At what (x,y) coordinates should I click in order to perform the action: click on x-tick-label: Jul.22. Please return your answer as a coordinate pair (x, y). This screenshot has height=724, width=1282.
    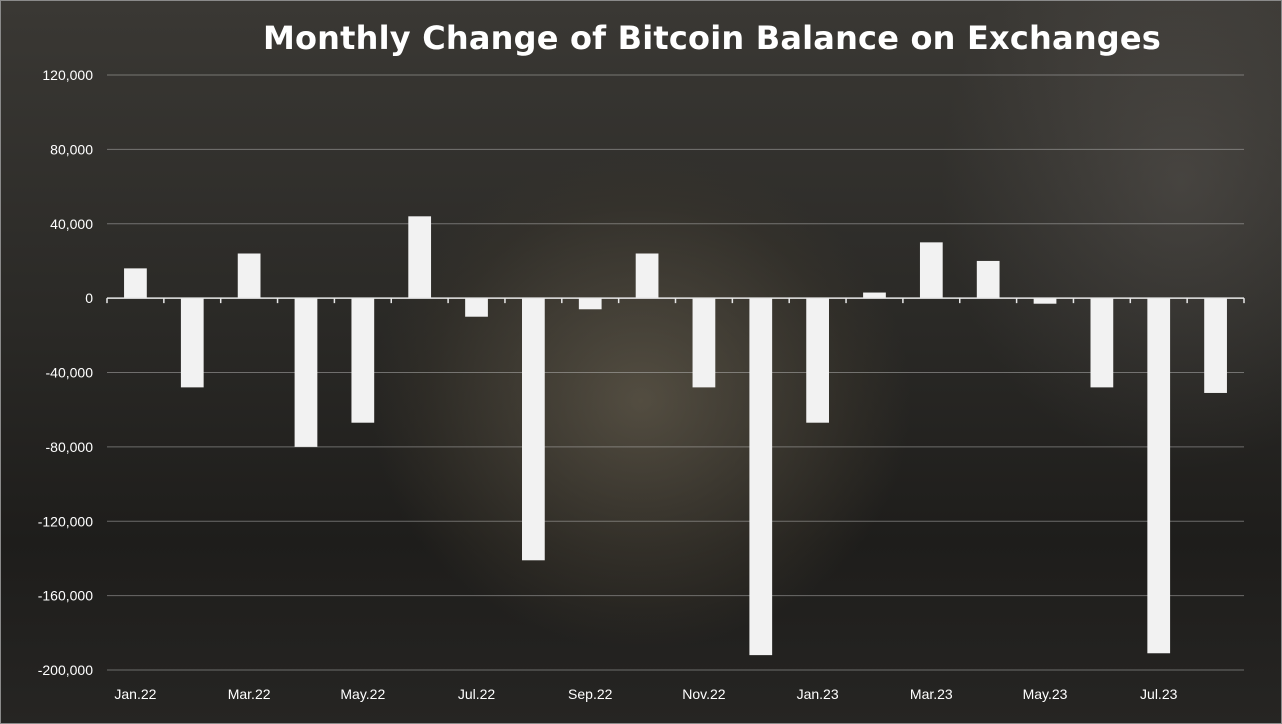
    Looking at the image, I should click on (477, 694).